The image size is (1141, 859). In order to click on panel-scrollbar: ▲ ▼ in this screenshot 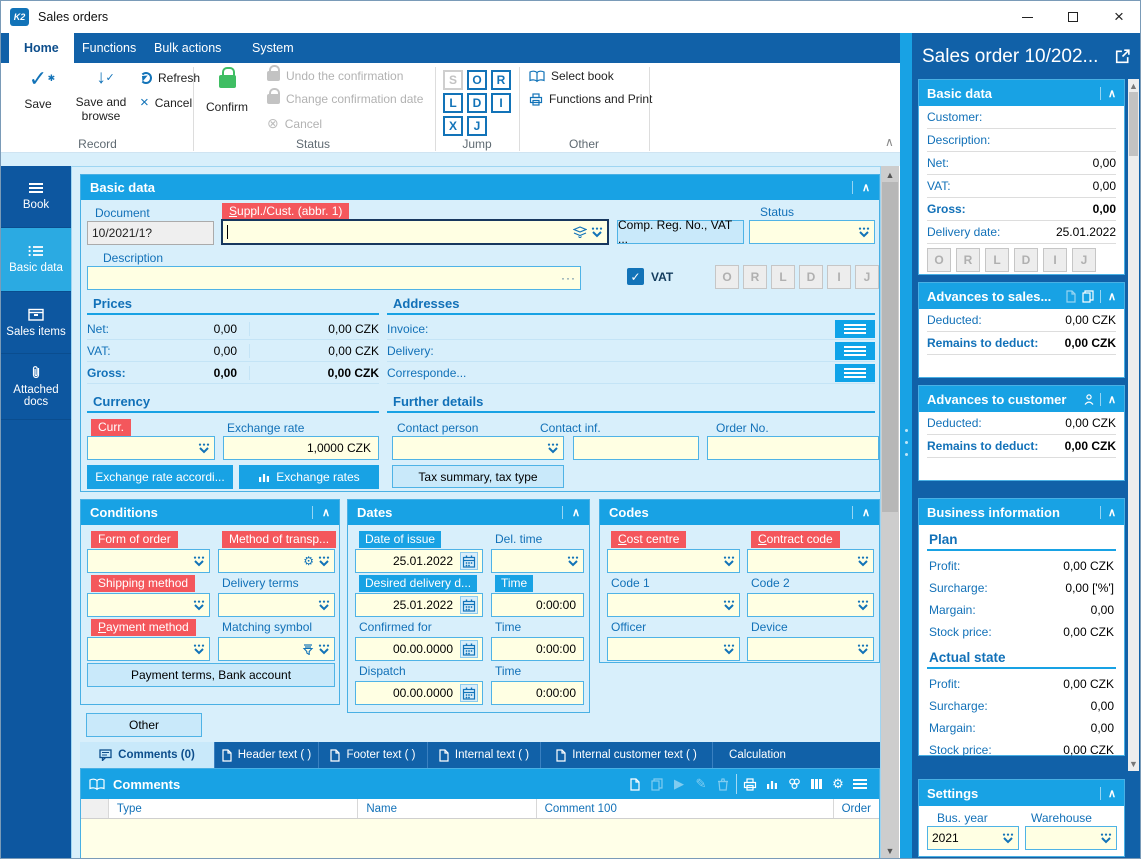, I will do `click(1133, 425)`.